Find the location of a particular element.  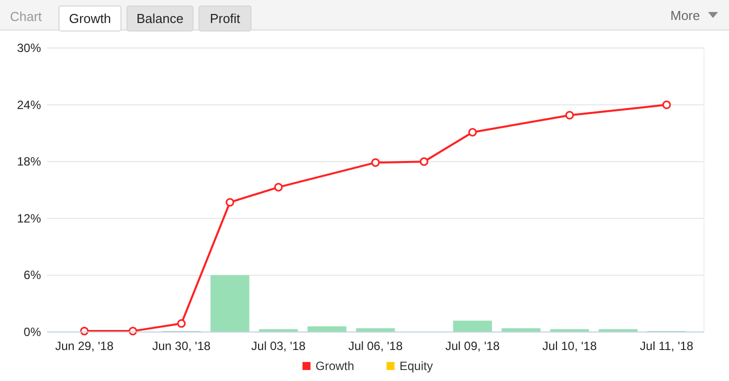

x-tick-label: Jul 09, '18 is located at coordinates (472, 346).